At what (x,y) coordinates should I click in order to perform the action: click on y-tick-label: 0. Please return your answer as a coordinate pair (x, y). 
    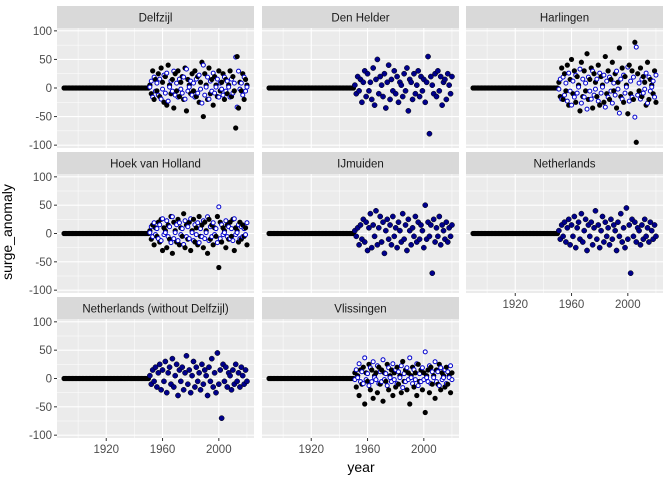
    Looking at the image, I should click on (49, 235).